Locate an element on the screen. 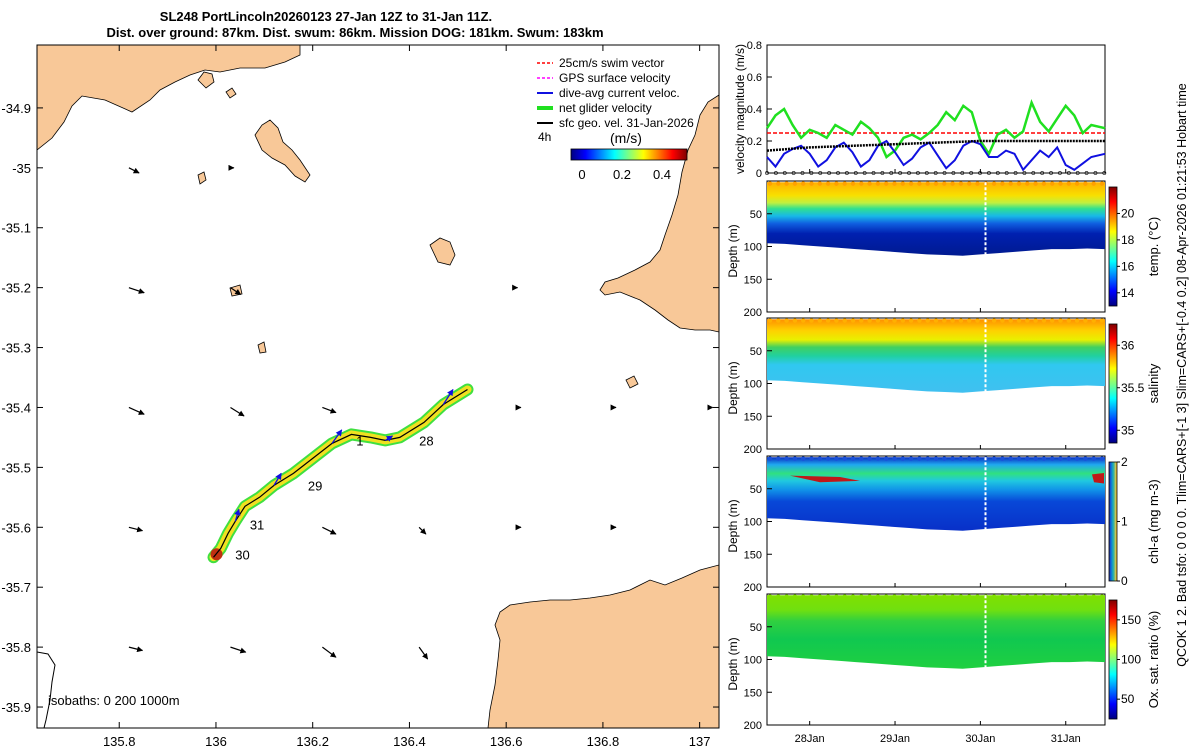  velocity-ytick-label-3: 0.6 is located at coordinates (754, 78).